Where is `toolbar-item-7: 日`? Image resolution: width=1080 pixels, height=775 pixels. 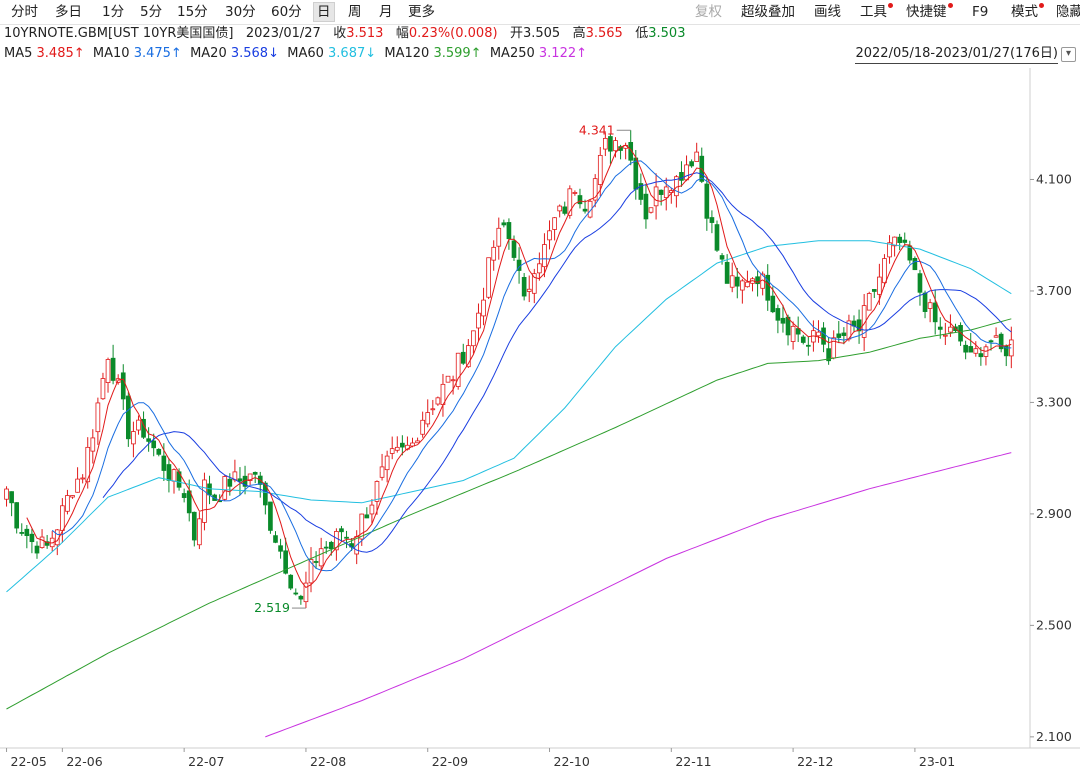
toolbar-item-7: 日 is located at coordinates (324, 12).